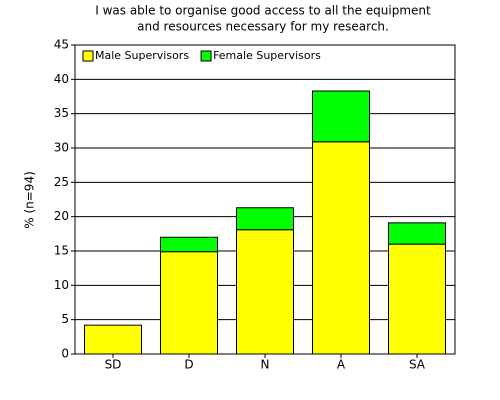 This screenshot has width=500, height=400. Describe the element at coordinates (341, 365) in the screenshot. I see `x-tick-label: A` at that location.